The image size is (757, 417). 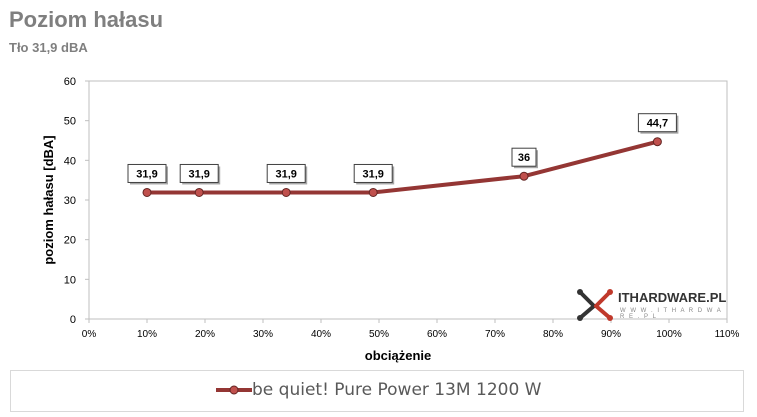 What do you see at coordinates (70, 241) in the screenshot?
I see `y-tick-label: 20` at bounding box center [70, 241].